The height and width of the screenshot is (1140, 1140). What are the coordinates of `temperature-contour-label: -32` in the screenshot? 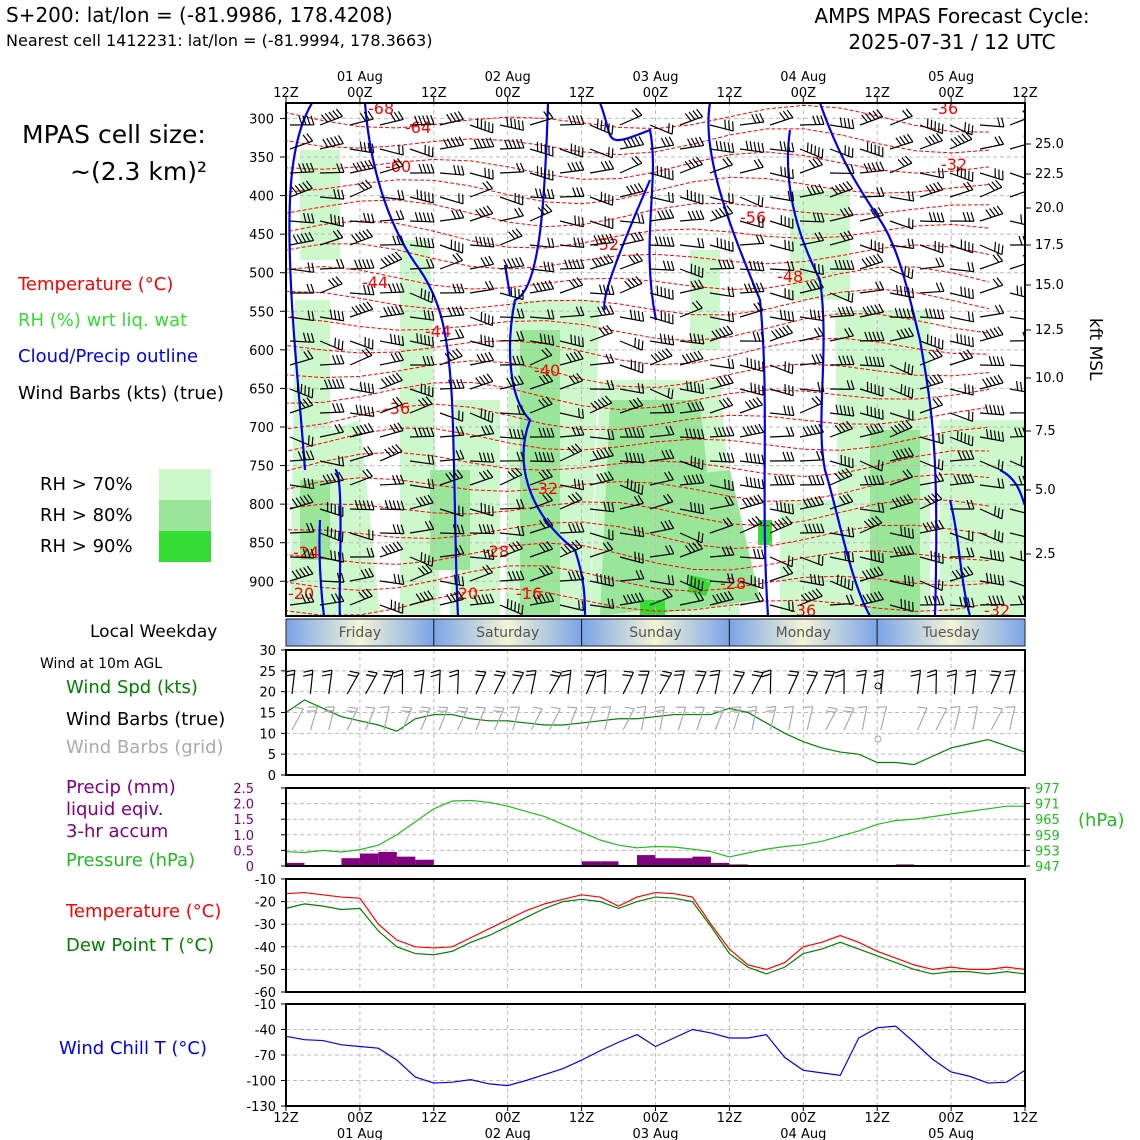 It's located at (954, 164).